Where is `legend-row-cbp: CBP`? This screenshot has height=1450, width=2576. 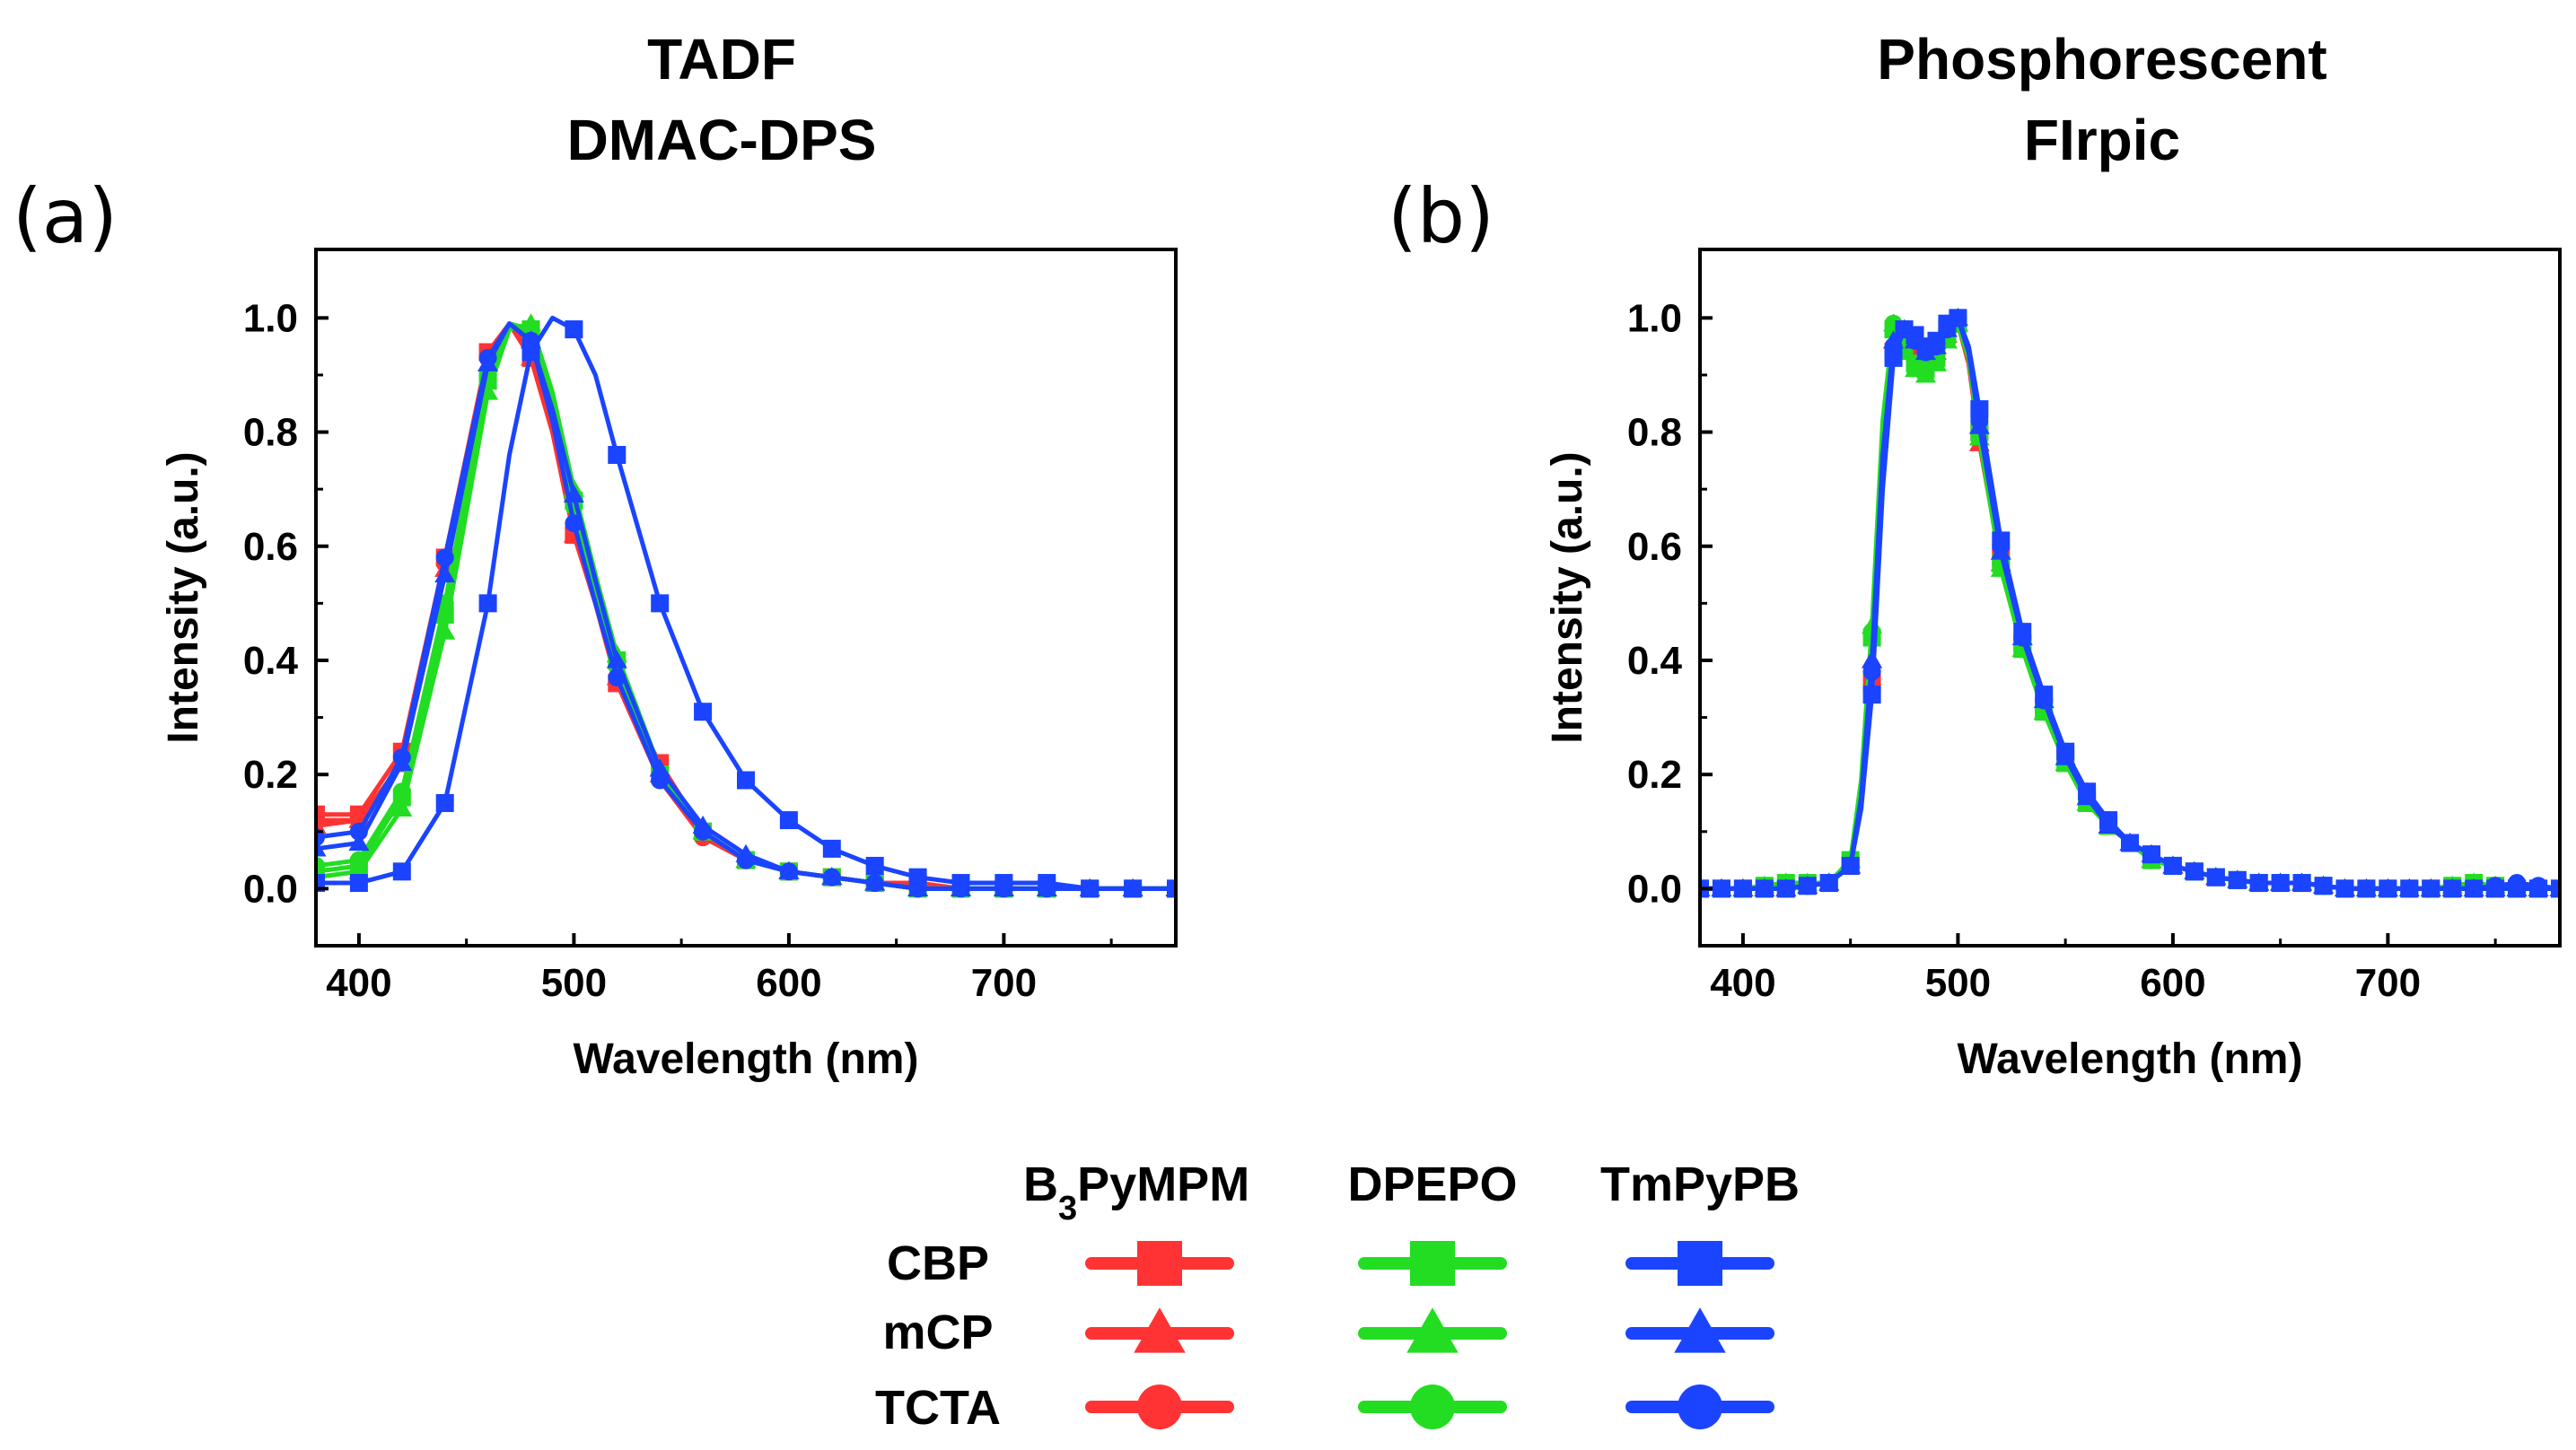 legend-row-cbp: CBP is located at coordinates (938, 1263).